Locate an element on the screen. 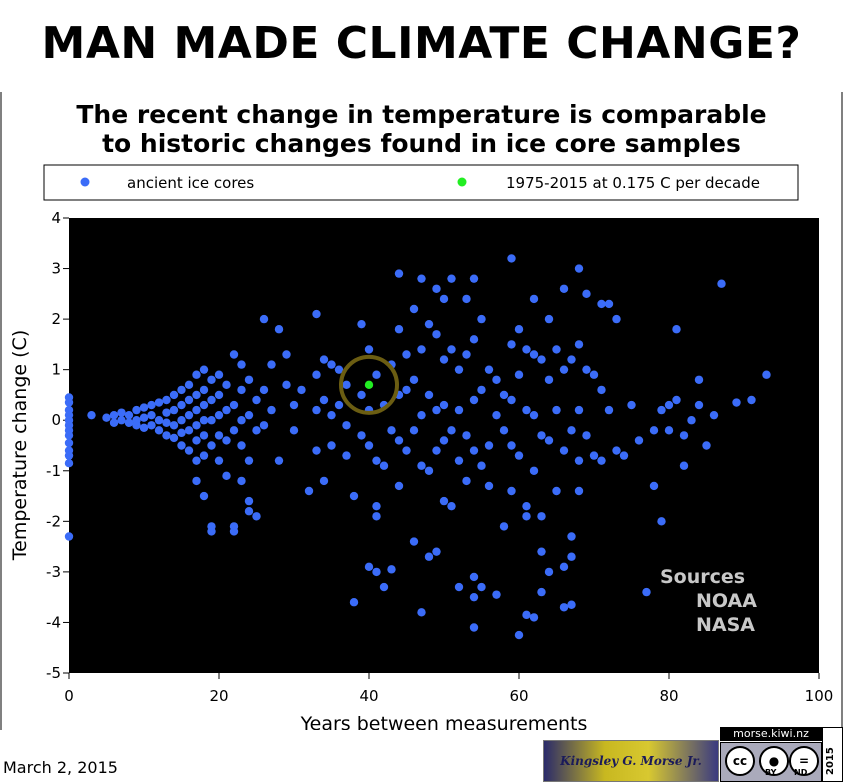 The image size is (843, 782). y-tick-label: -4 is located at coordinates (53, 622).